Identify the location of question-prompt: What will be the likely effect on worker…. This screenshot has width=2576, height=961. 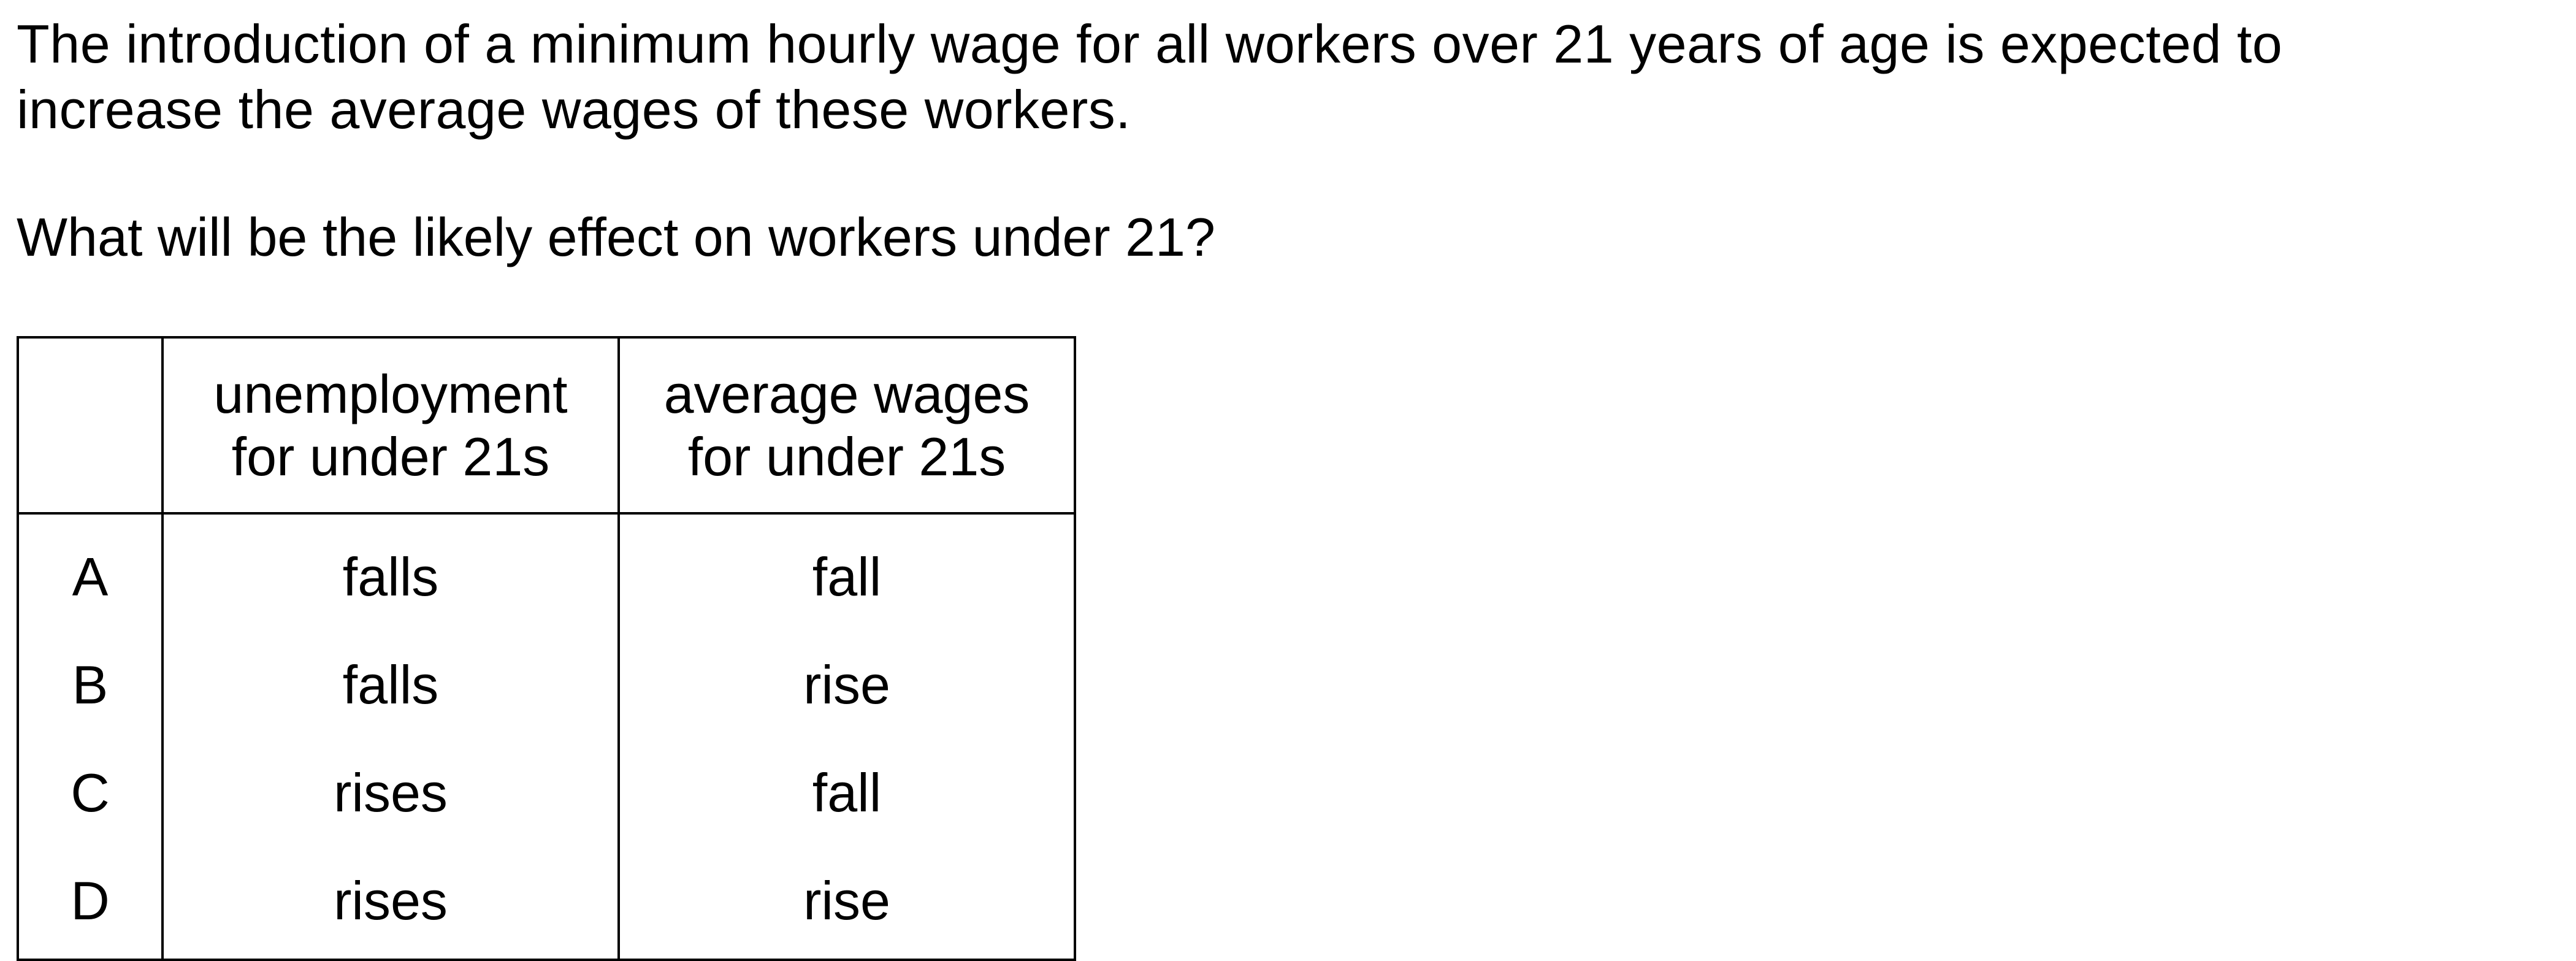
(616, 237).